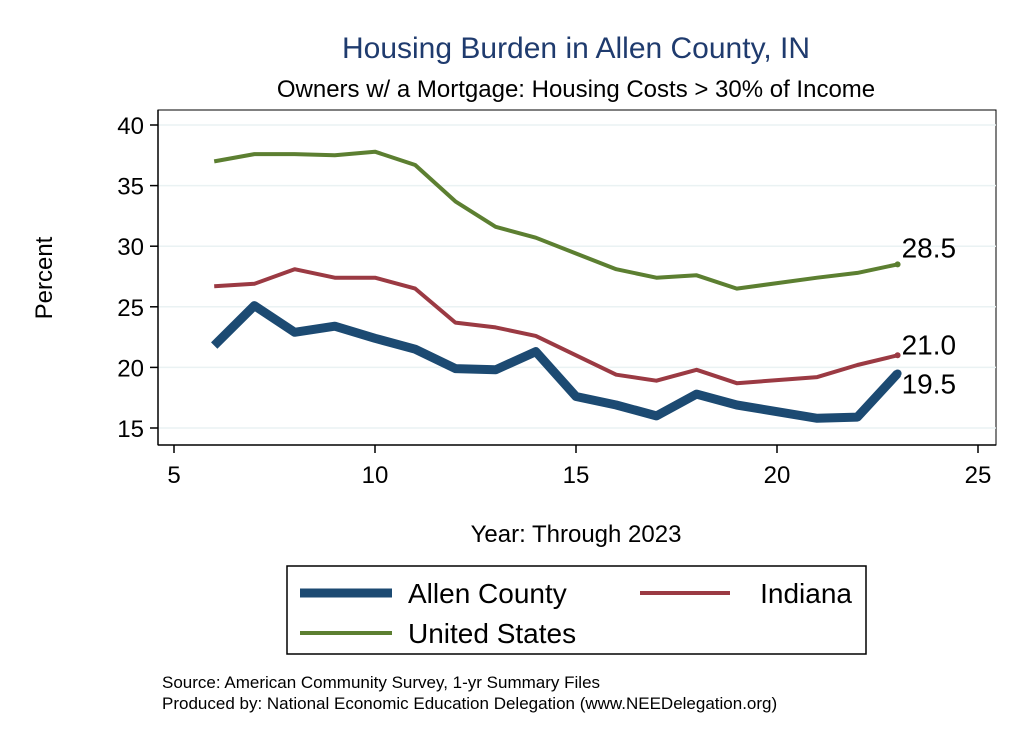  I want to click on legend-label-united-states: United States, so click(492, 633).